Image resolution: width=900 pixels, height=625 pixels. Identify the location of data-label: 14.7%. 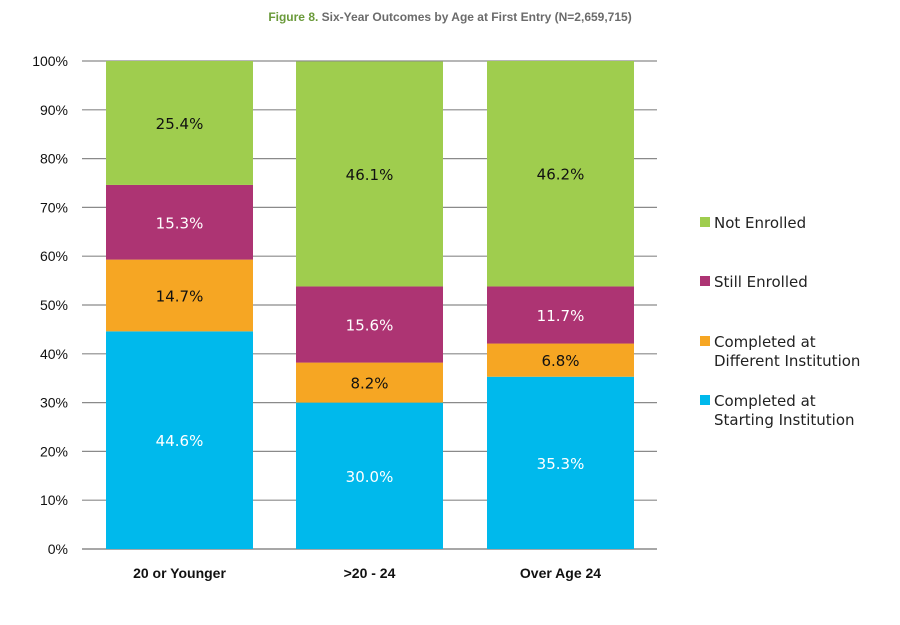
(180, 296).